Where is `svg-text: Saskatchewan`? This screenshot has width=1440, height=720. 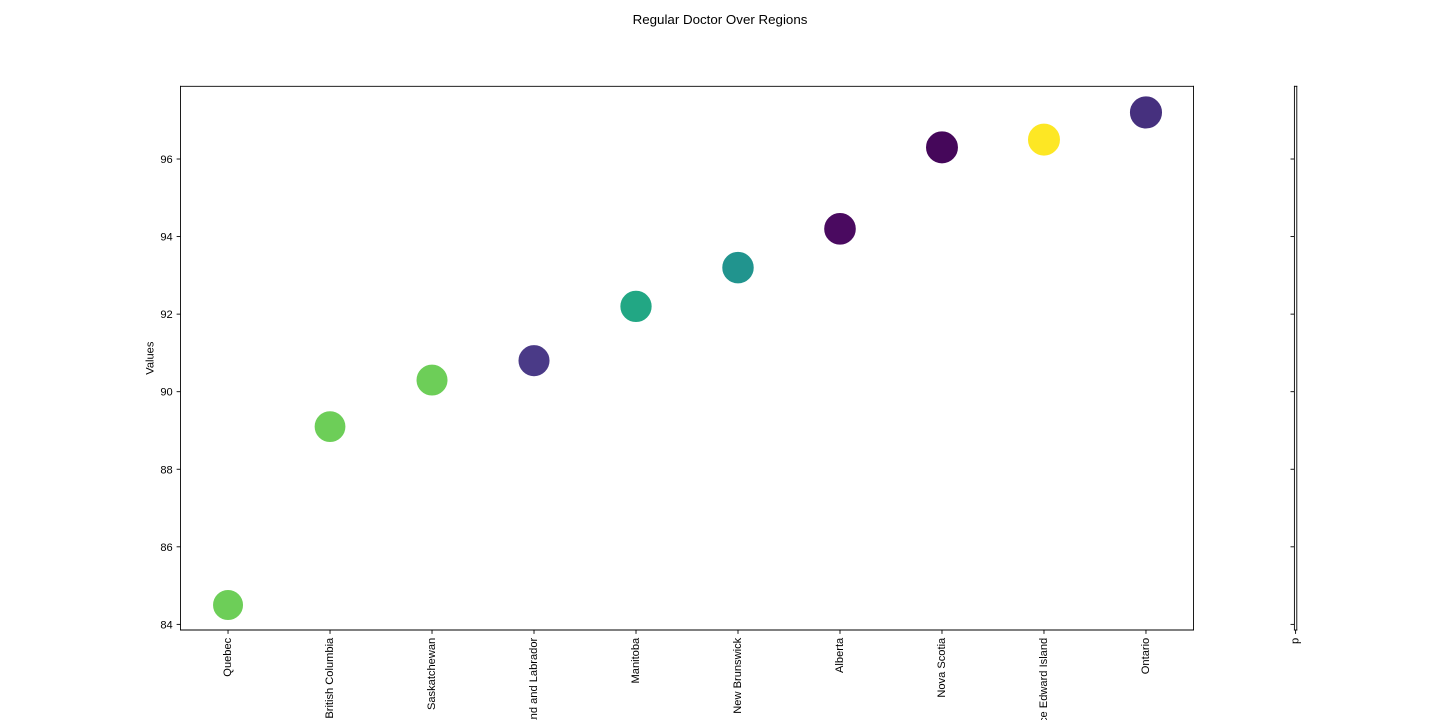
svg-text: Saskatchewan is located at coordinates (432, 674).